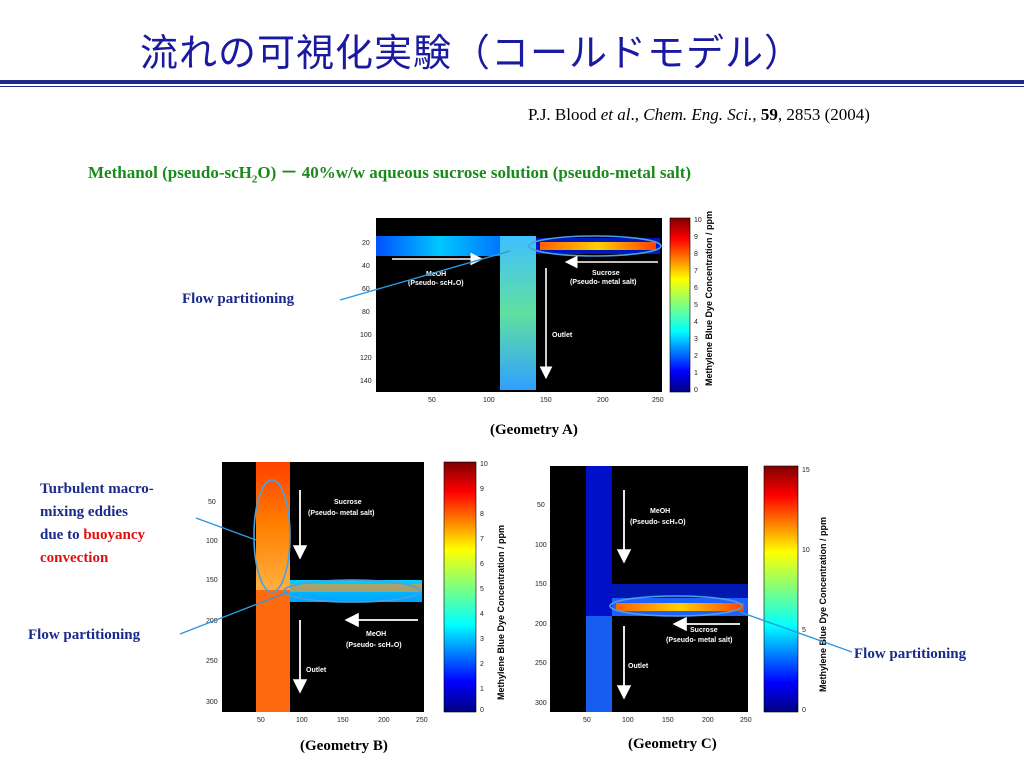  Describe the element at coordinates (696, 237) in the screenshot. I see `colorbar-tick: 9` at that location.